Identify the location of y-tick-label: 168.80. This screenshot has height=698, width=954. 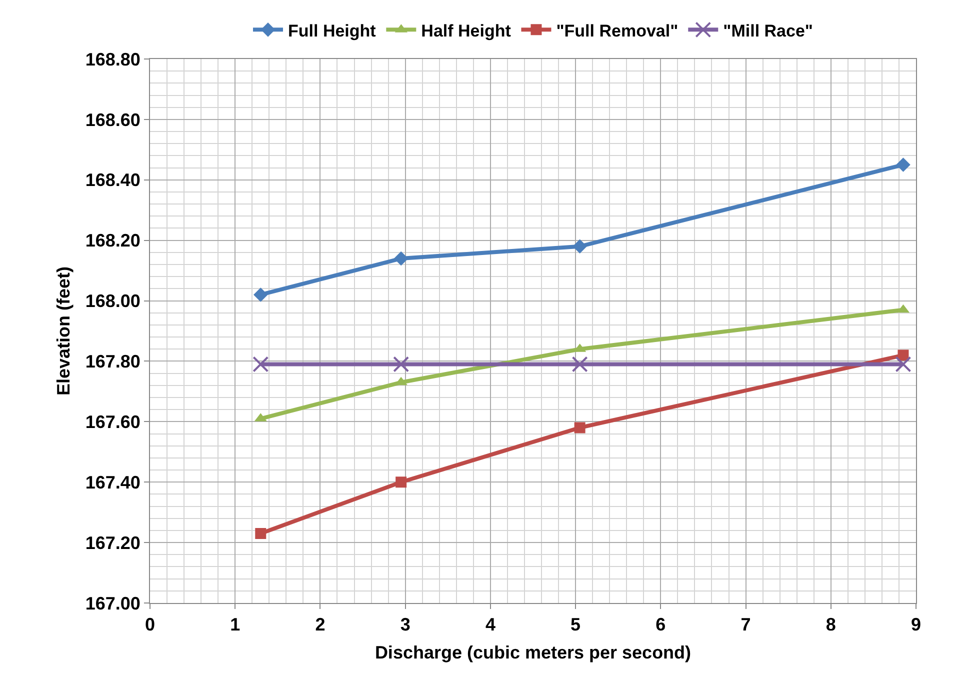
(112, 59).